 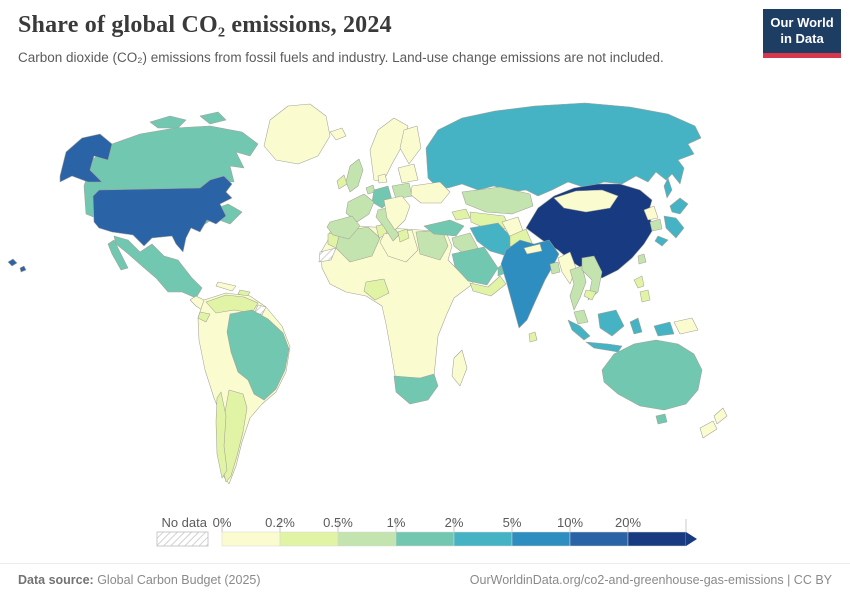 What do you see at coordinates (297, 134) in the screenshot?
I see `map-region-greenland` at bounding box center [297, 134].